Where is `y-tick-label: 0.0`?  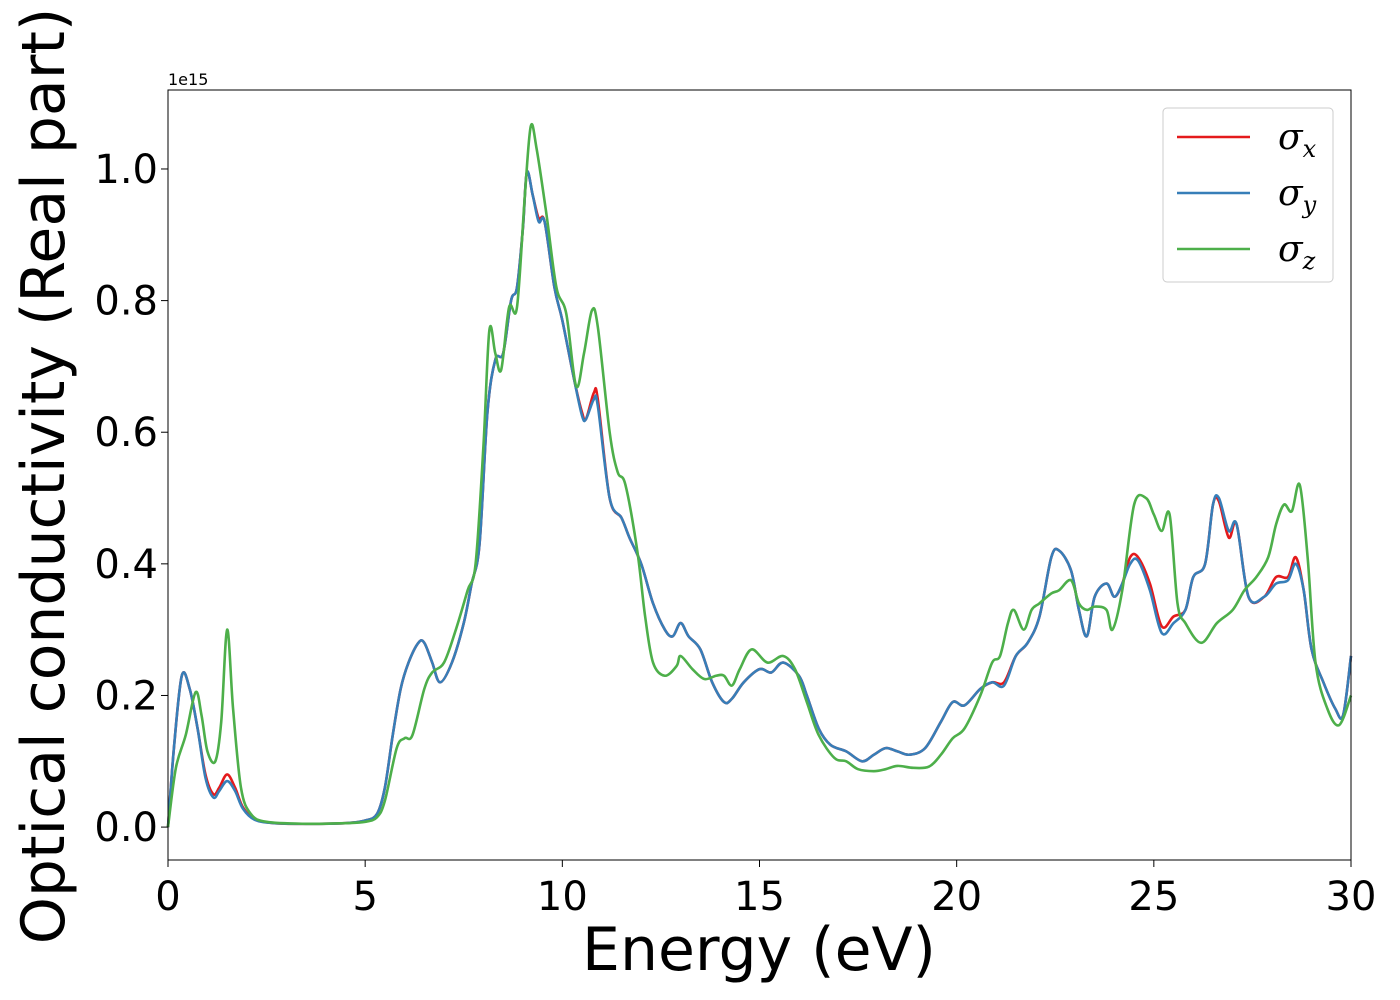
y-tick-label: 0.0 is located at coordinates (126, 828).